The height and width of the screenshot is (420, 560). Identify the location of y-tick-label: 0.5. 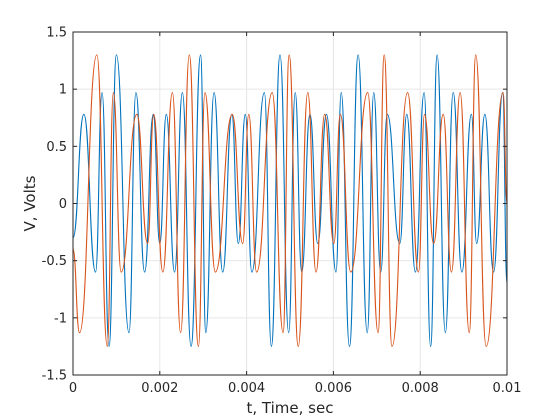
(56, 147).